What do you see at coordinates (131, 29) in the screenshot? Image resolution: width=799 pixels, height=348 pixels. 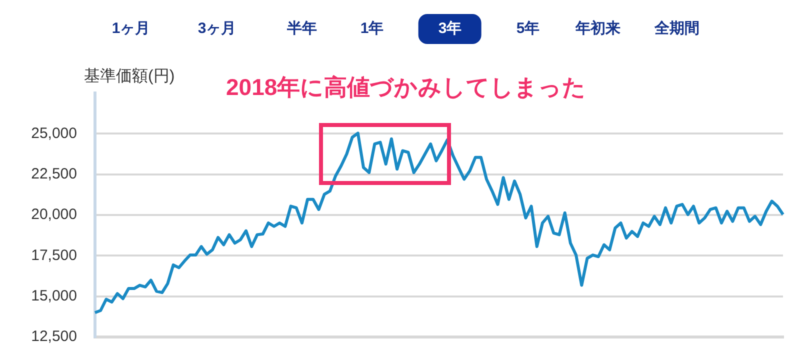 I see `text: 1ヶ月` at bounding box center [131, 29].